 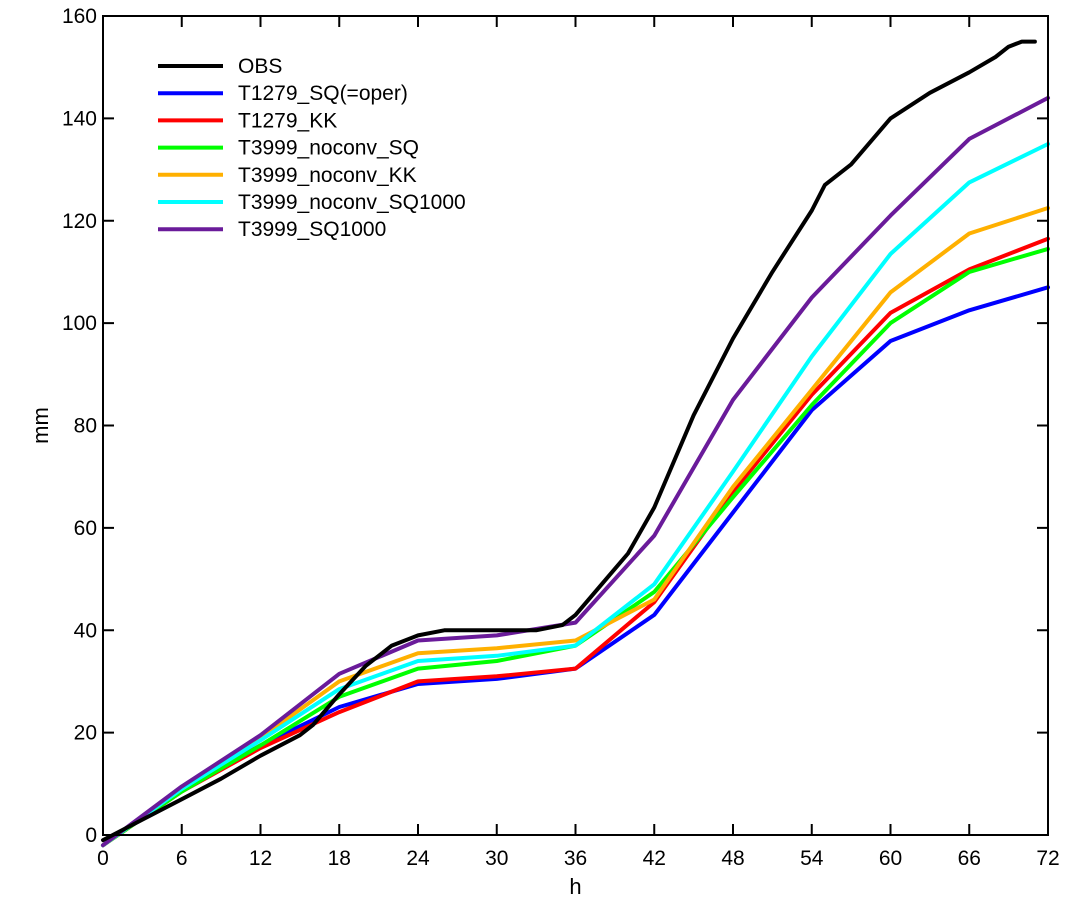 What do you see at coordinates (260, 858) in the screenshot?
I see `x-tick-label: 12` at bounding box center [260, 858].